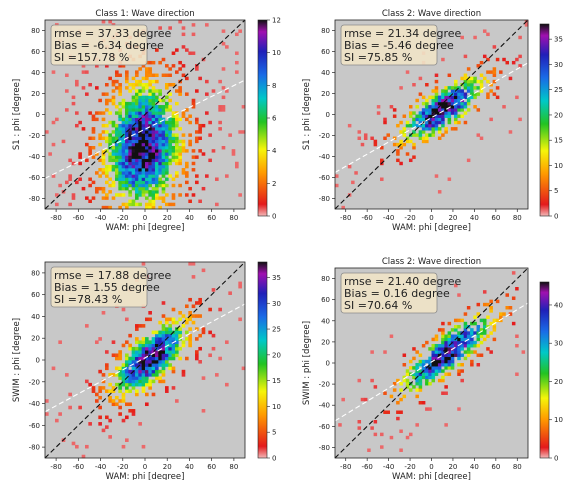  What do you see at coordinates (556, 191) in the screenshot?
I see `colorbar-tick-label: 5` at bounding box center [556, 191].